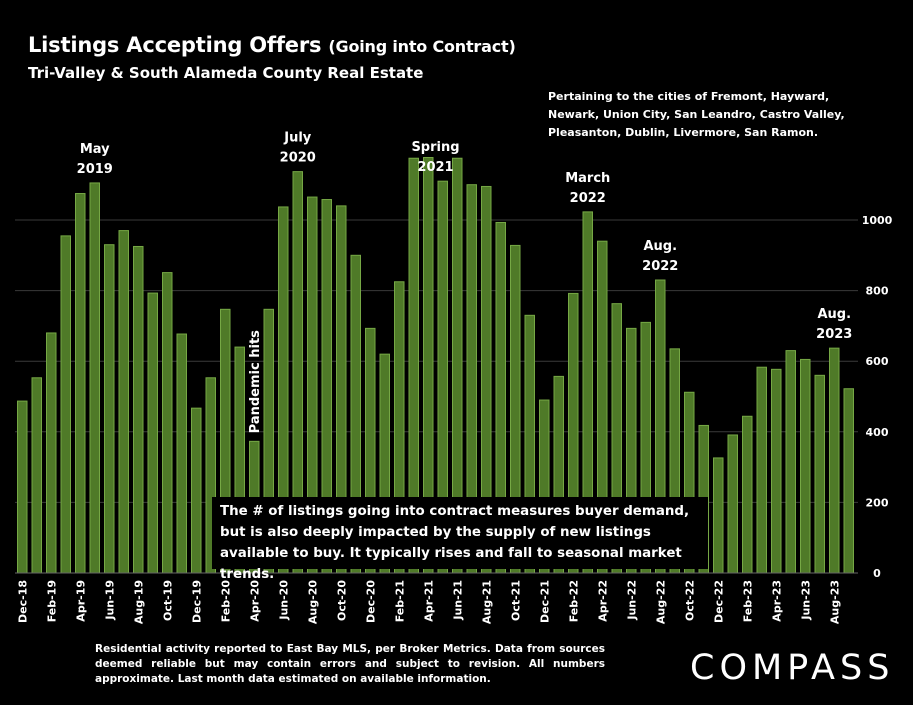 The image size is (913, 705). I want to click on x-tick-label: Aug-19, so click(138, 602).